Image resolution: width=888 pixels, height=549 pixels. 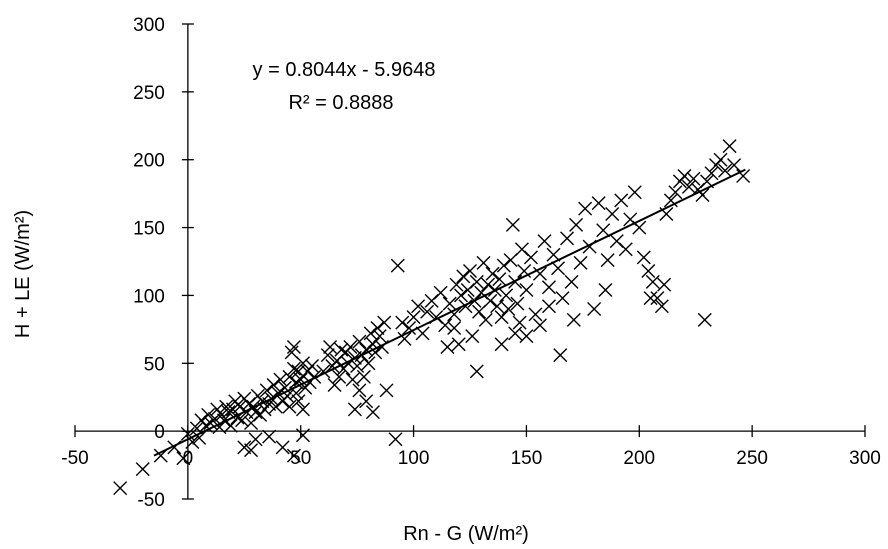 What do you see at coordinates (466, 534) in the screenshot?
I see `x-axis-title: Rn - G (W/m²)` at bounding box center [466, 534].